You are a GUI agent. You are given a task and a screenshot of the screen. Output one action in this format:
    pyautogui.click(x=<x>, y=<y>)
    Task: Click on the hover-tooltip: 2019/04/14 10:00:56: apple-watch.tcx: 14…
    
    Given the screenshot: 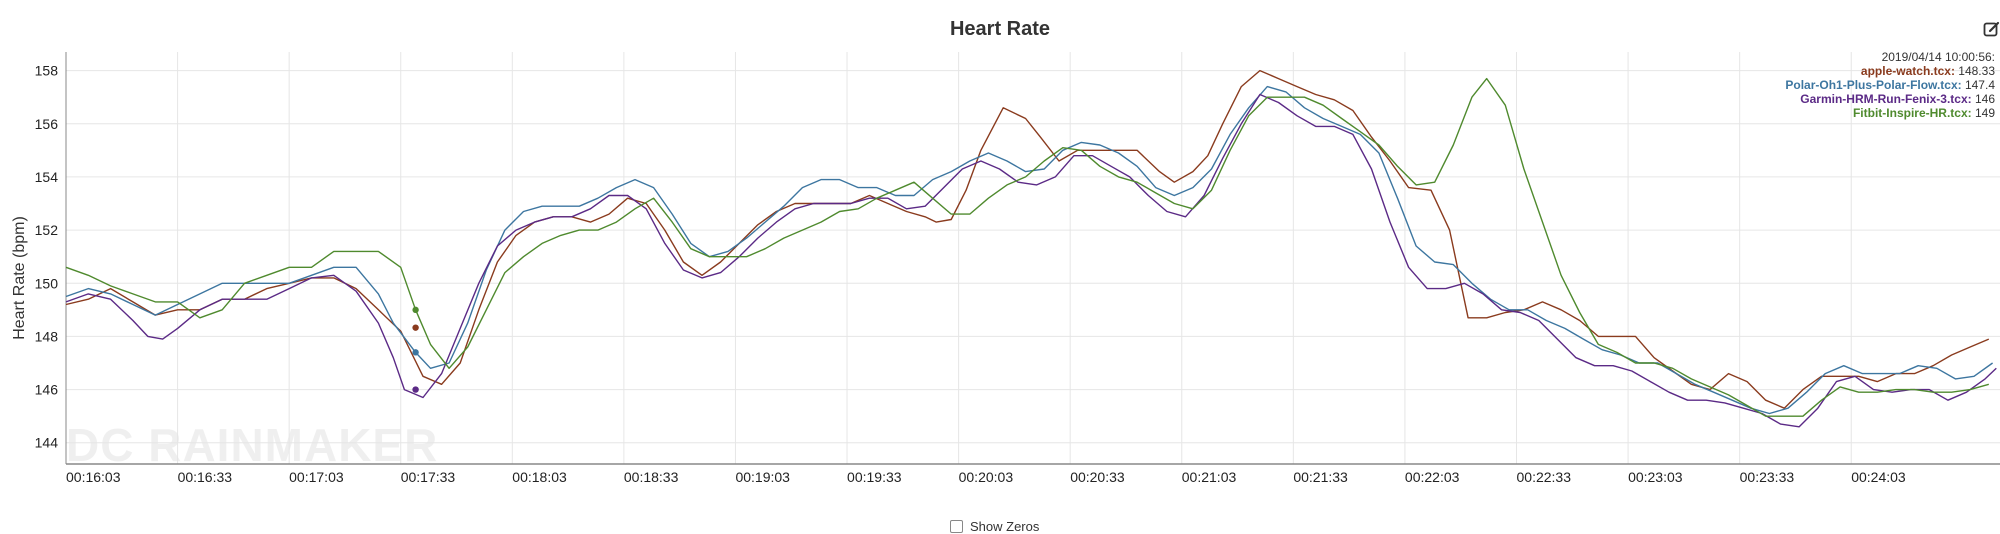 What is the action you would take?
    pyautogui.click(x=1890, y=85)
    